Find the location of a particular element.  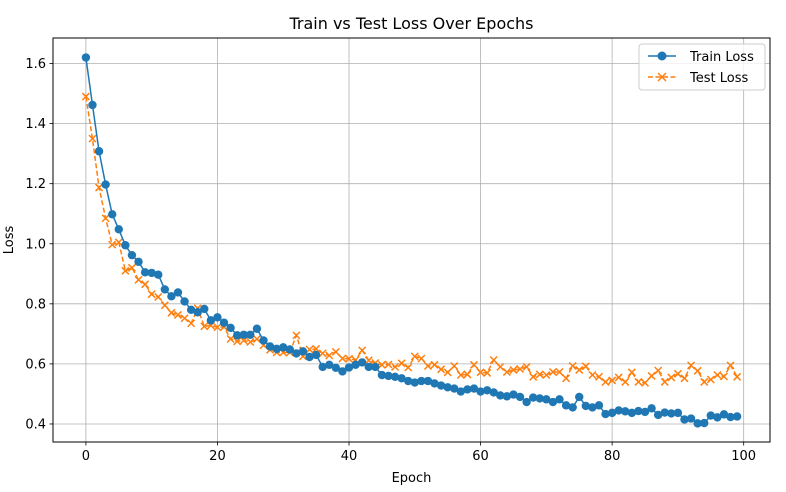

x-tick-label: 40 is located at coordinates (349, 456).